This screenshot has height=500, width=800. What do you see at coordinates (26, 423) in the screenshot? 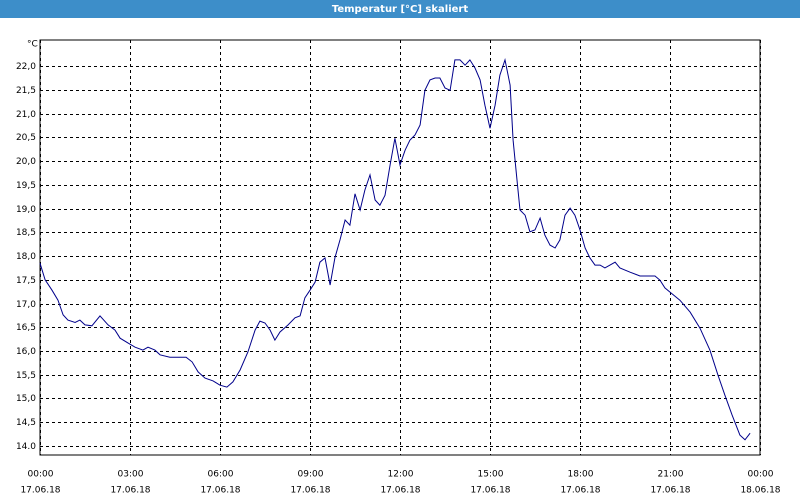
I see `y-tick-label: 14,5` at bounding box center [26, 423].